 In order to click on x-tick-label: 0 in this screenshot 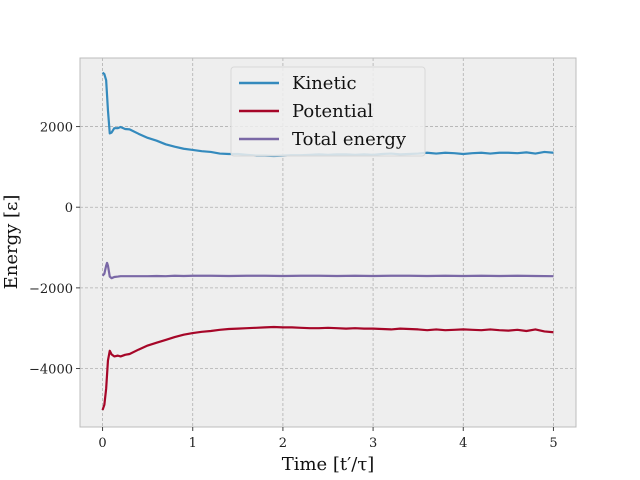, I will do `click(102, 443)`.